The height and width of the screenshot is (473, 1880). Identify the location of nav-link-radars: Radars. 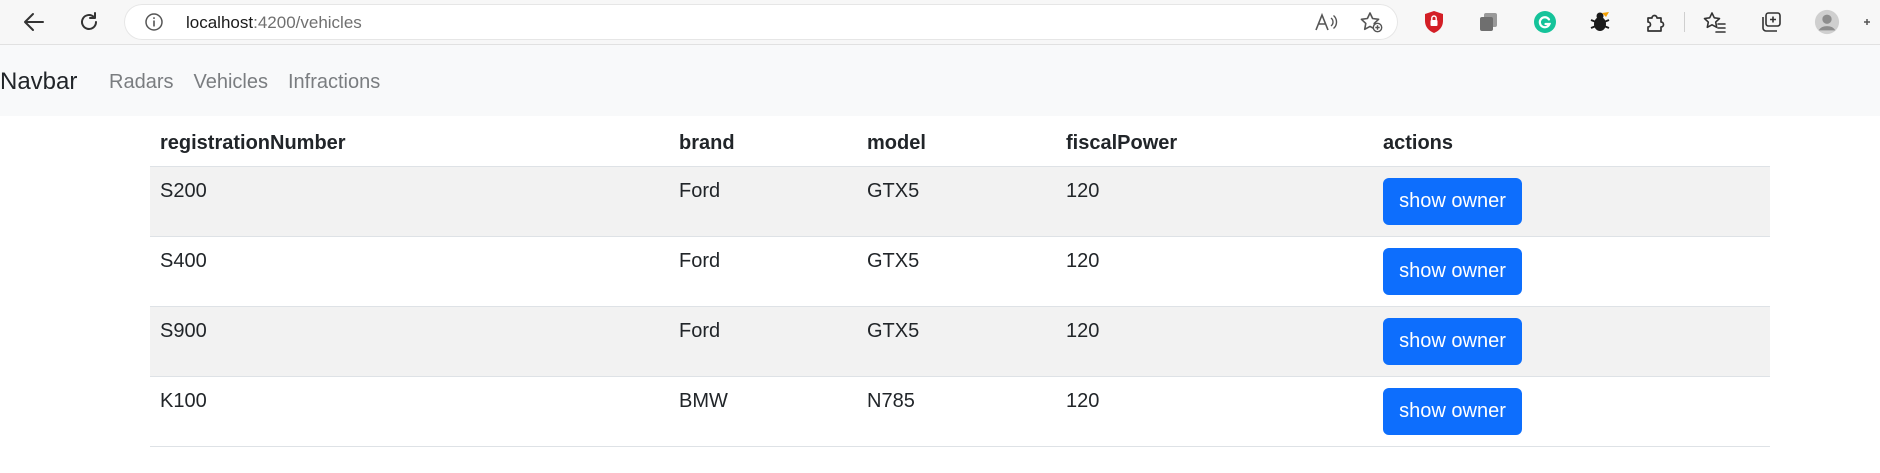
(141, 82).